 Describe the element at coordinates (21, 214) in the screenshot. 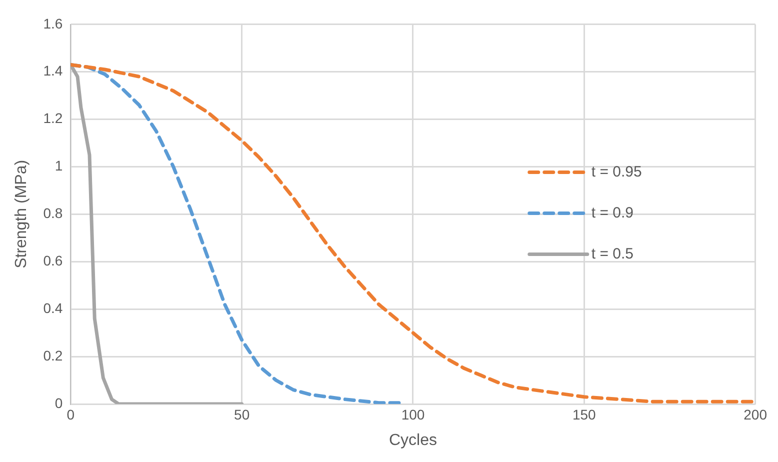

I see `y-axis-title: Strength (MPa)` at that location.